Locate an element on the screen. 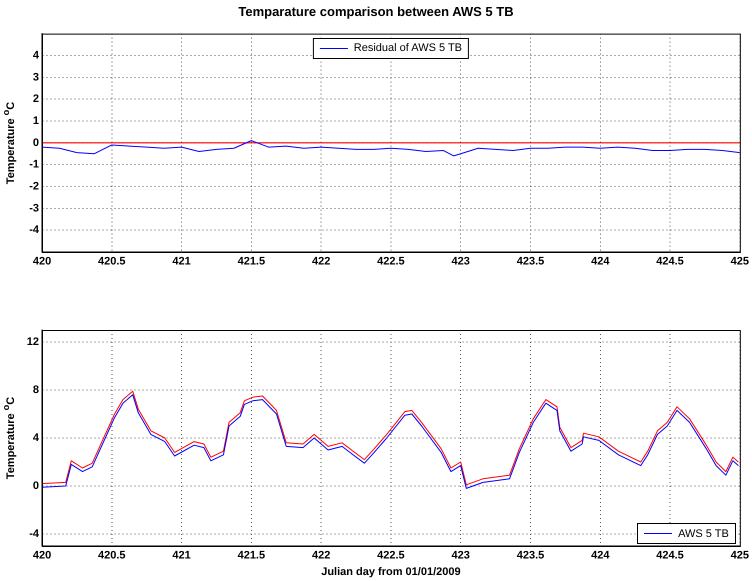  legend-label: Residual of AWS 5 TB is located at coordinates (408, 48).